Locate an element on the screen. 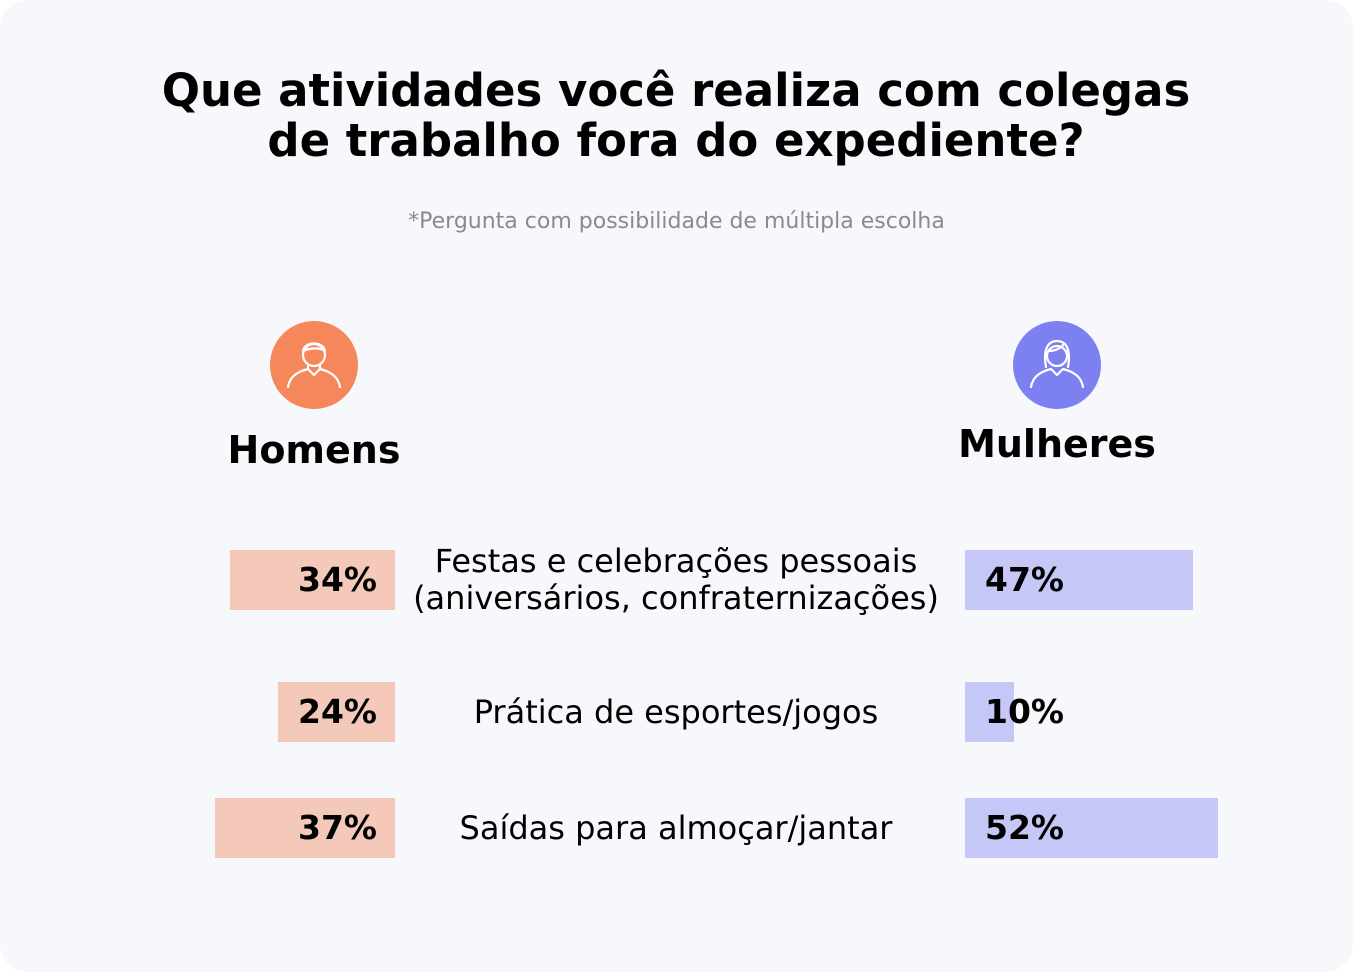  value-label: 47% is located at coordinates (1024, 579).